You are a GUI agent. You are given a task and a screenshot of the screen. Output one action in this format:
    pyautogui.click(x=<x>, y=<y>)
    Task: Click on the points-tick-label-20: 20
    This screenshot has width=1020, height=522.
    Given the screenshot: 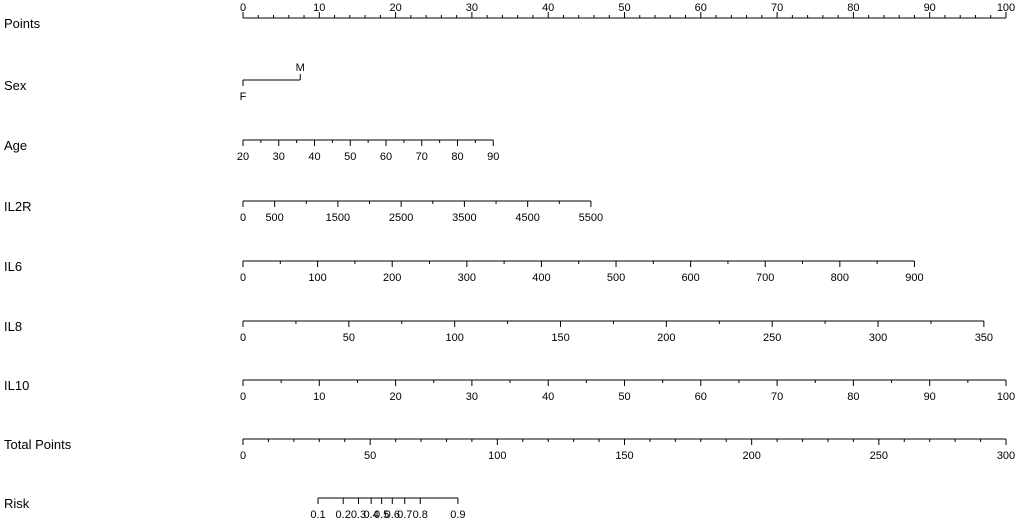 What is the action you would take?
    pyautogui.click(x=395, y=8)
    